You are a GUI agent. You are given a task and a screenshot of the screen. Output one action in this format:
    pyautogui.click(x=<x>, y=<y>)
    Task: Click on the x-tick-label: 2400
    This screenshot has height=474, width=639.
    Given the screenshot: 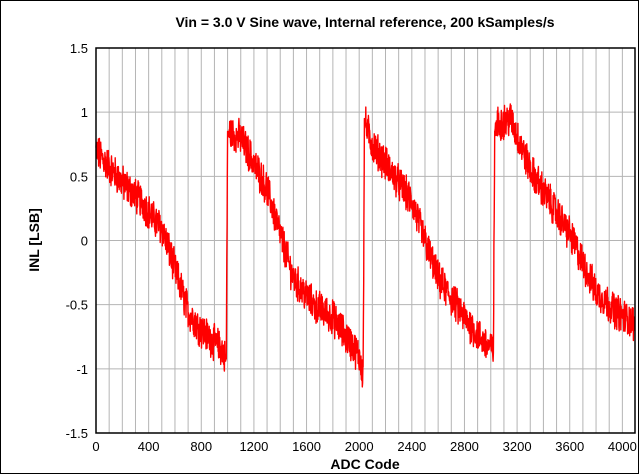 What is the action you would take?
    pyautogui.click(x=411, y=446)
    